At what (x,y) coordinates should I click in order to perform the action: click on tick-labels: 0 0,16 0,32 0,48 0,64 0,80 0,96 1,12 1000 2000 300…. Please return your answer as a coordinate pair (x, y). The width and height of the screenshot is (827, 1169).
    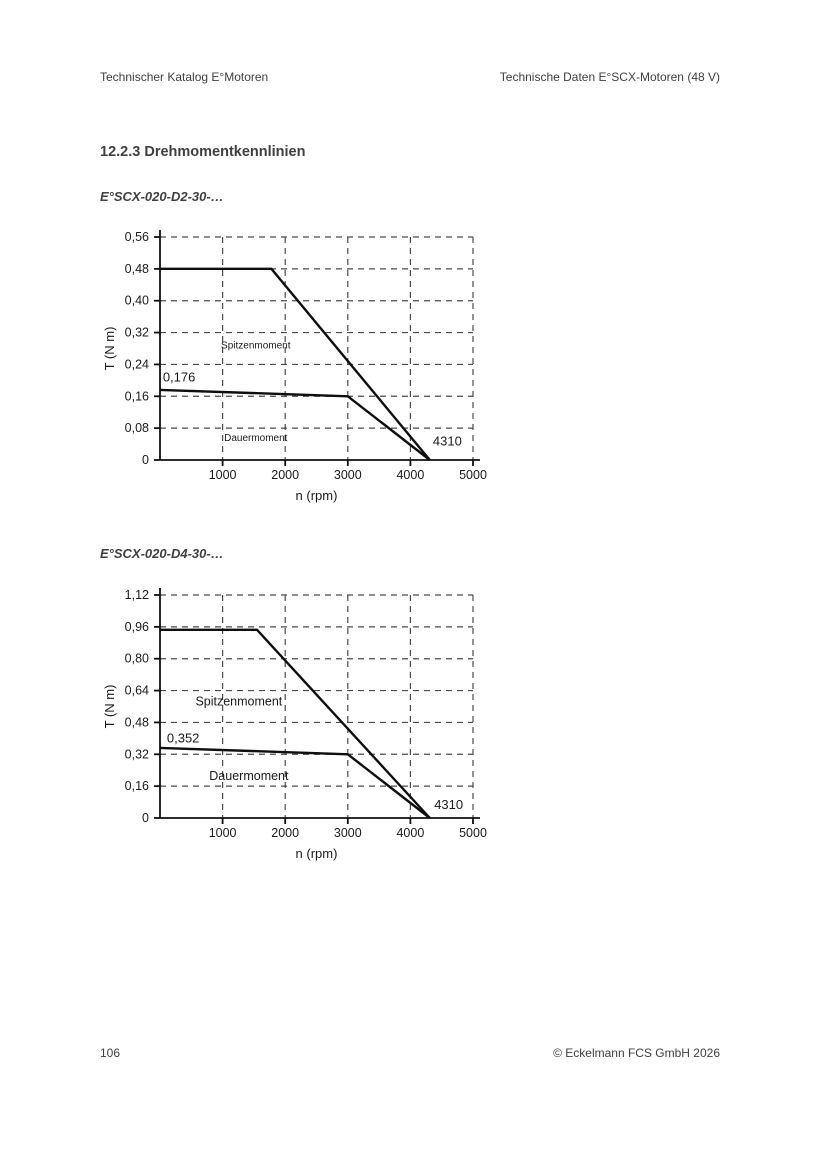
    Looking at the image, I should click on (306, 714).